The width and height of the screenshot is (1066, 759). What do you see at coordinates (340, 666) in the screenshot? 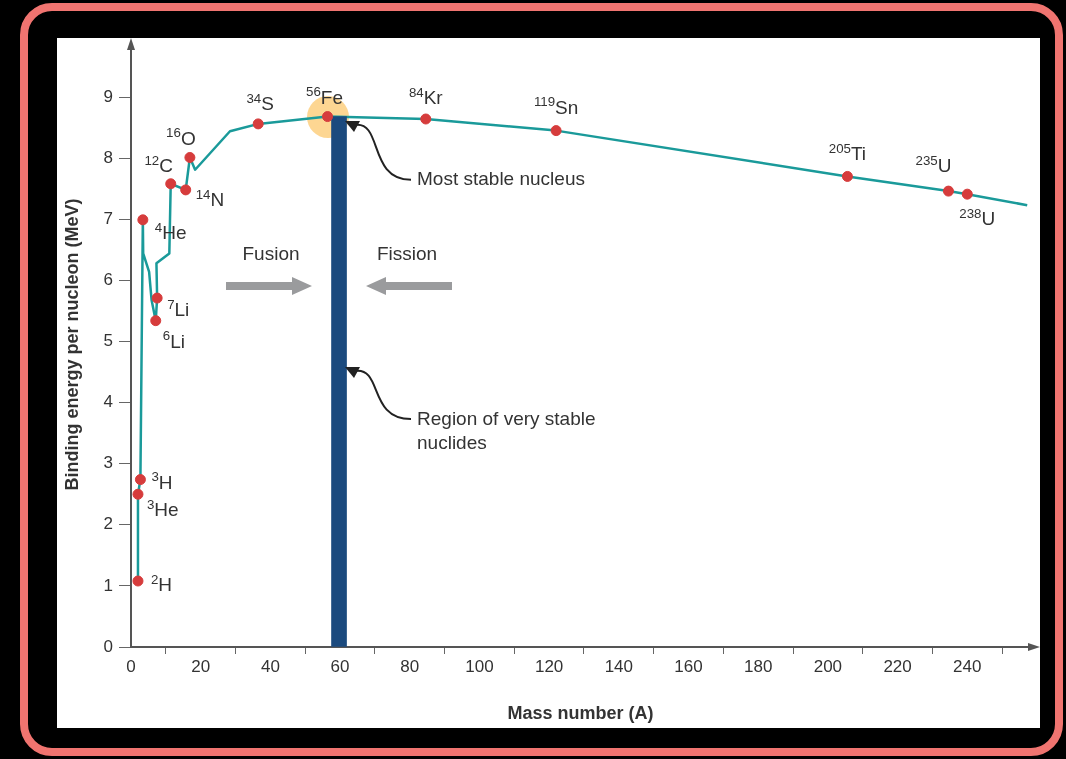
I see `x-tick-label: 60` at bounding box center [340, 666].